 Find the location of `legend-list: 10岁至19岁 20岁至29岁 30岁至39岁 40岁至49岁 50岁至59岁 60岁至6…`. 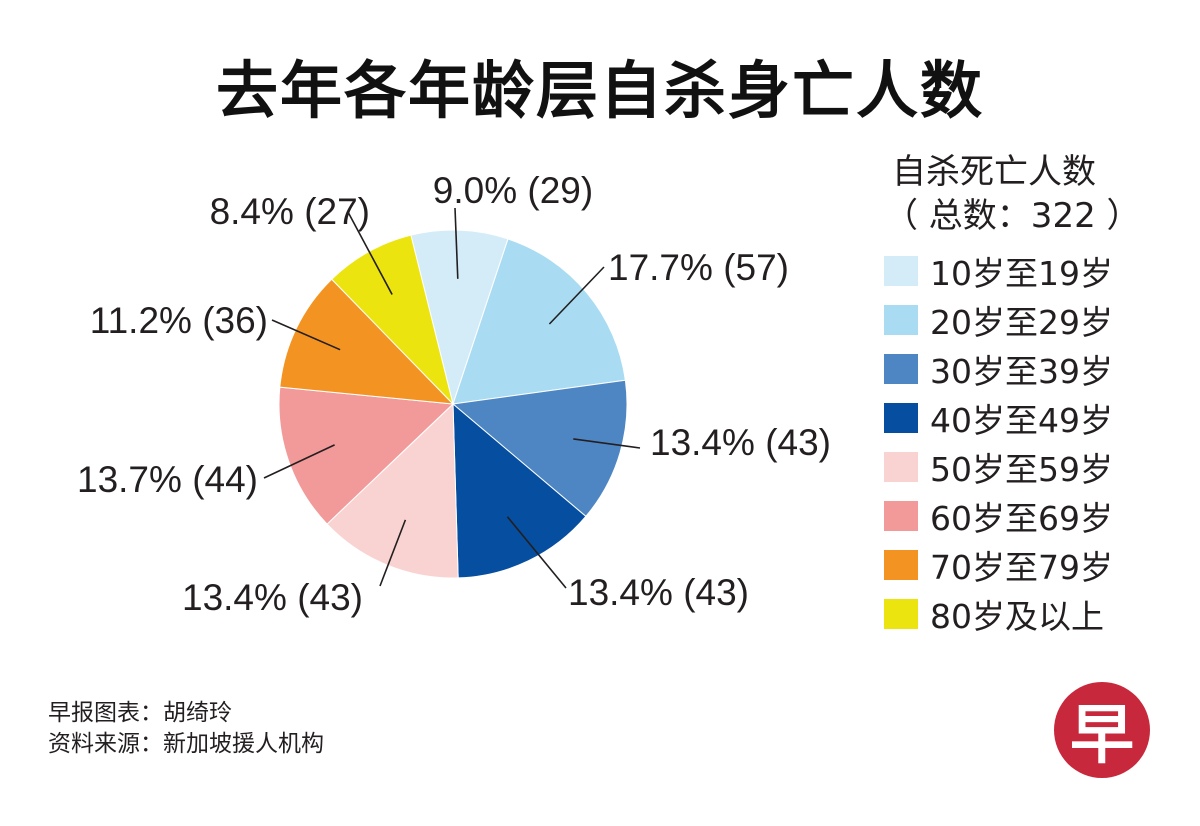

legend-list: 10岁至19岁 20岁至29岁 30岁至39岁 40岁至49岁 50岁至59岁 60岁至6… is located at coordinates (1034, 442).